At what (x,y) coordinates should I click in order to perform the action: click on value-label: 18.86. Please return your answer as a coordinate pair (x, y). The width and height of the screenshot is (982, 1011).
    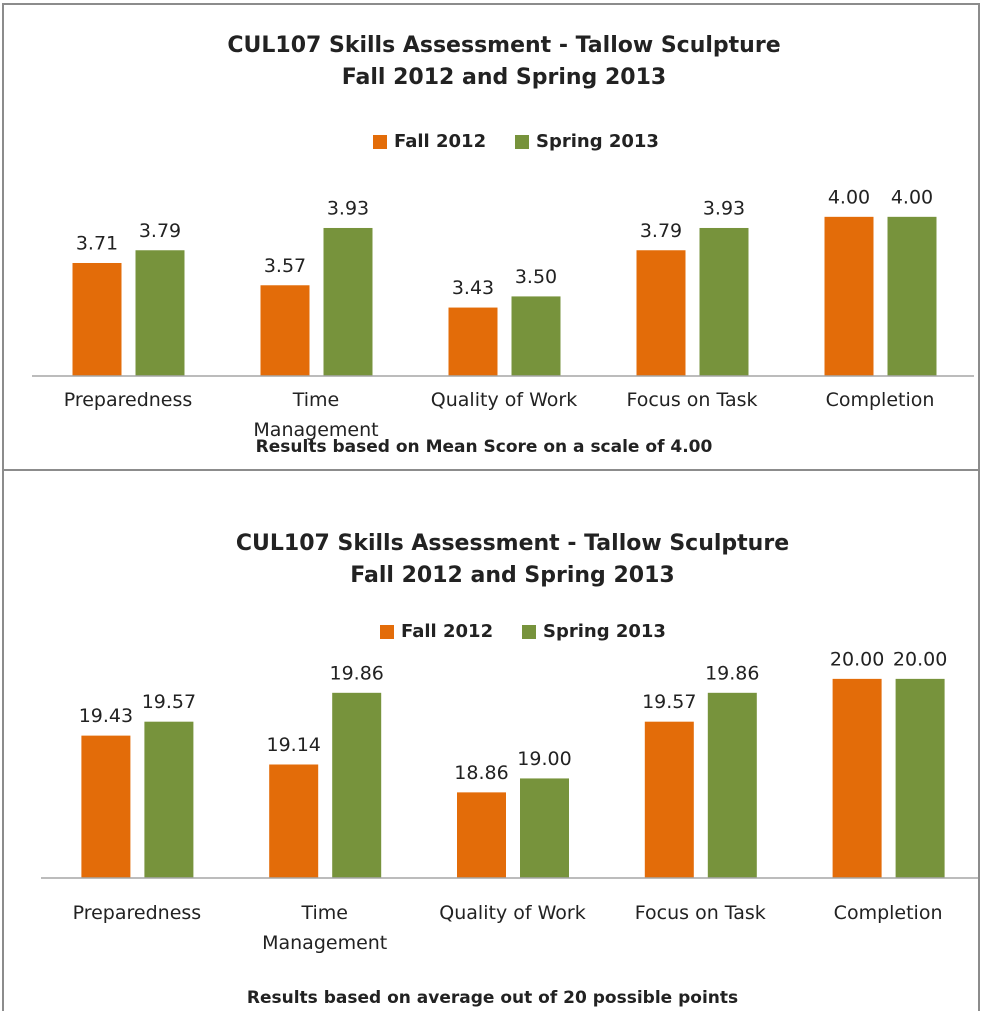
    Looking at the image, I should click on (481, 773).